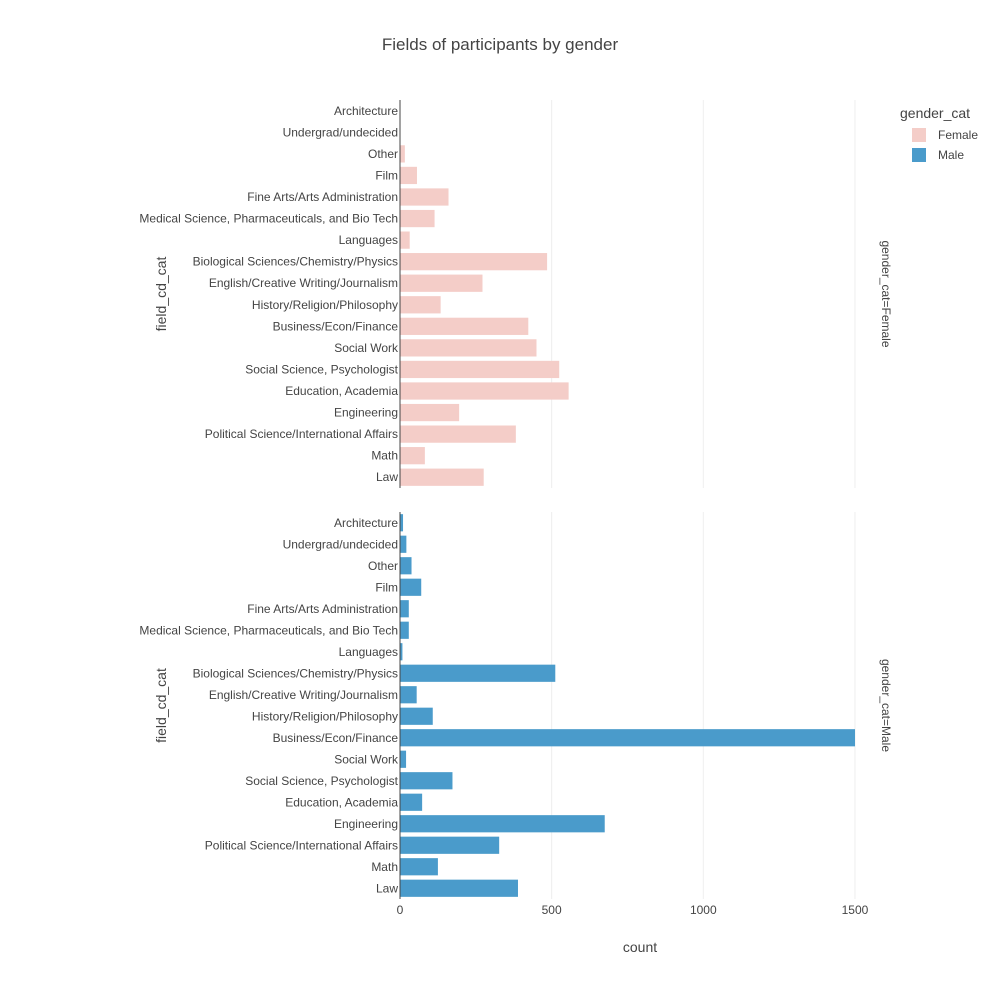 This screenshot has width=1000, height=1000. Describe the element at coordinates (951, 155) in the screenshot. I see `legend-label-male: Male` at that location.